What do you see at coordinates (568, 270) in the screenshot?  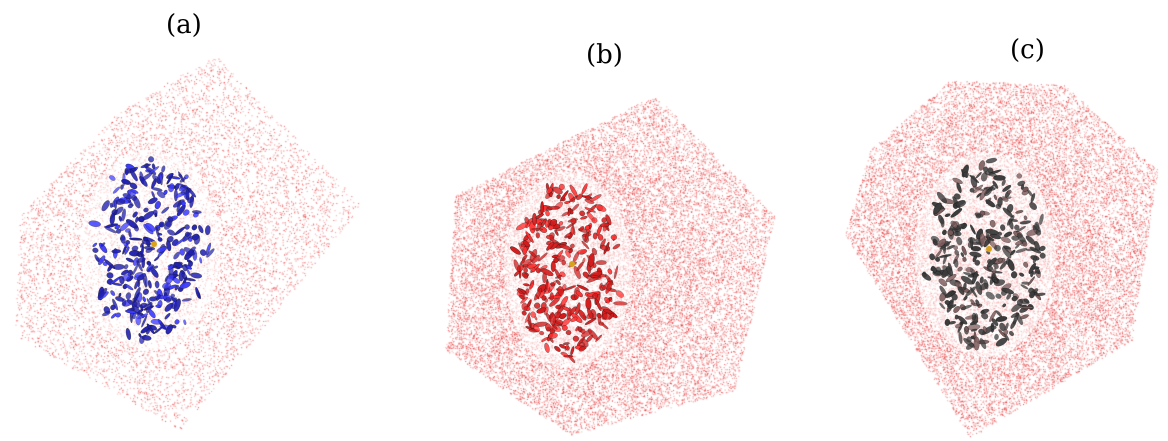 I see `protein-structure-b` at bounding box center [568, 270].